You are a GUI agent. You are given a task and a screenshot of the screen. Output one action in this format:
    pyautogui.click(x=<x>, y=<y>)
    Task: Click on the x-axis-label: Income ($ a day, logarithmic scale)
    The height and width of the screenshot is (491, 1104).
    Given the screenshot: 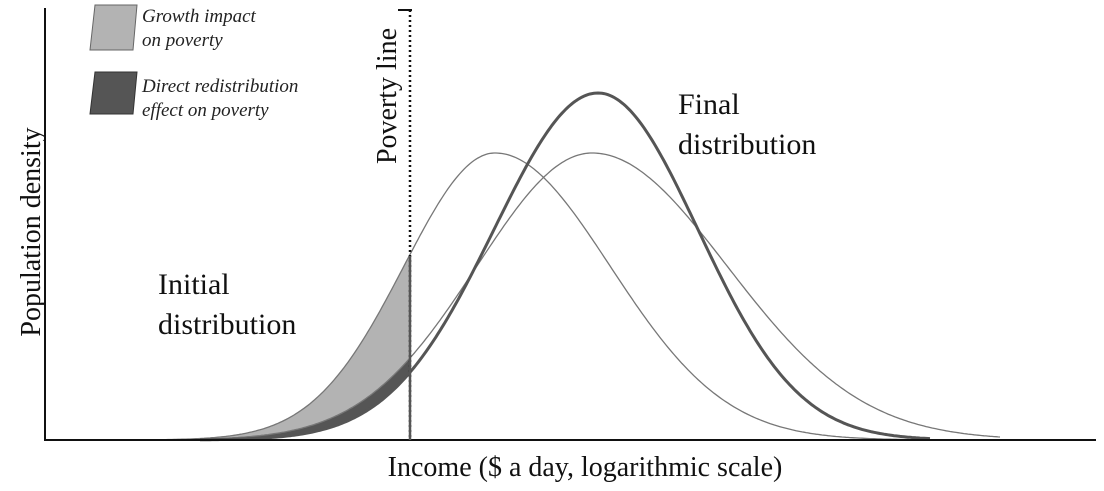 What is the action you would take?
    pyautogui.click(x=585, y=467)
    